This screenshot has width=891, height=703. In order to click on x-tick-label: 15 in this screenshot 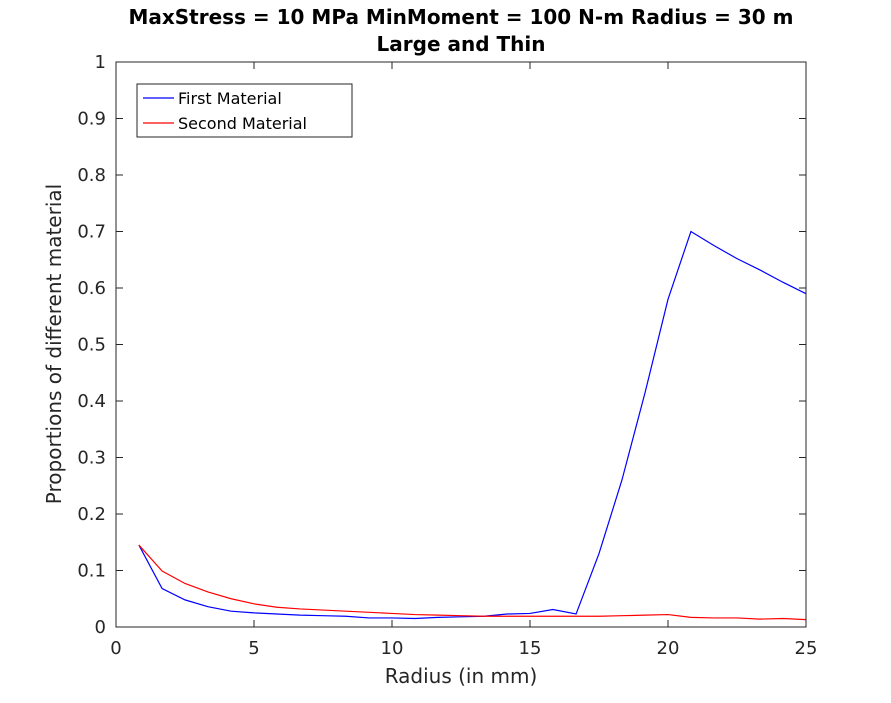, I will do `click(530, 648)`.